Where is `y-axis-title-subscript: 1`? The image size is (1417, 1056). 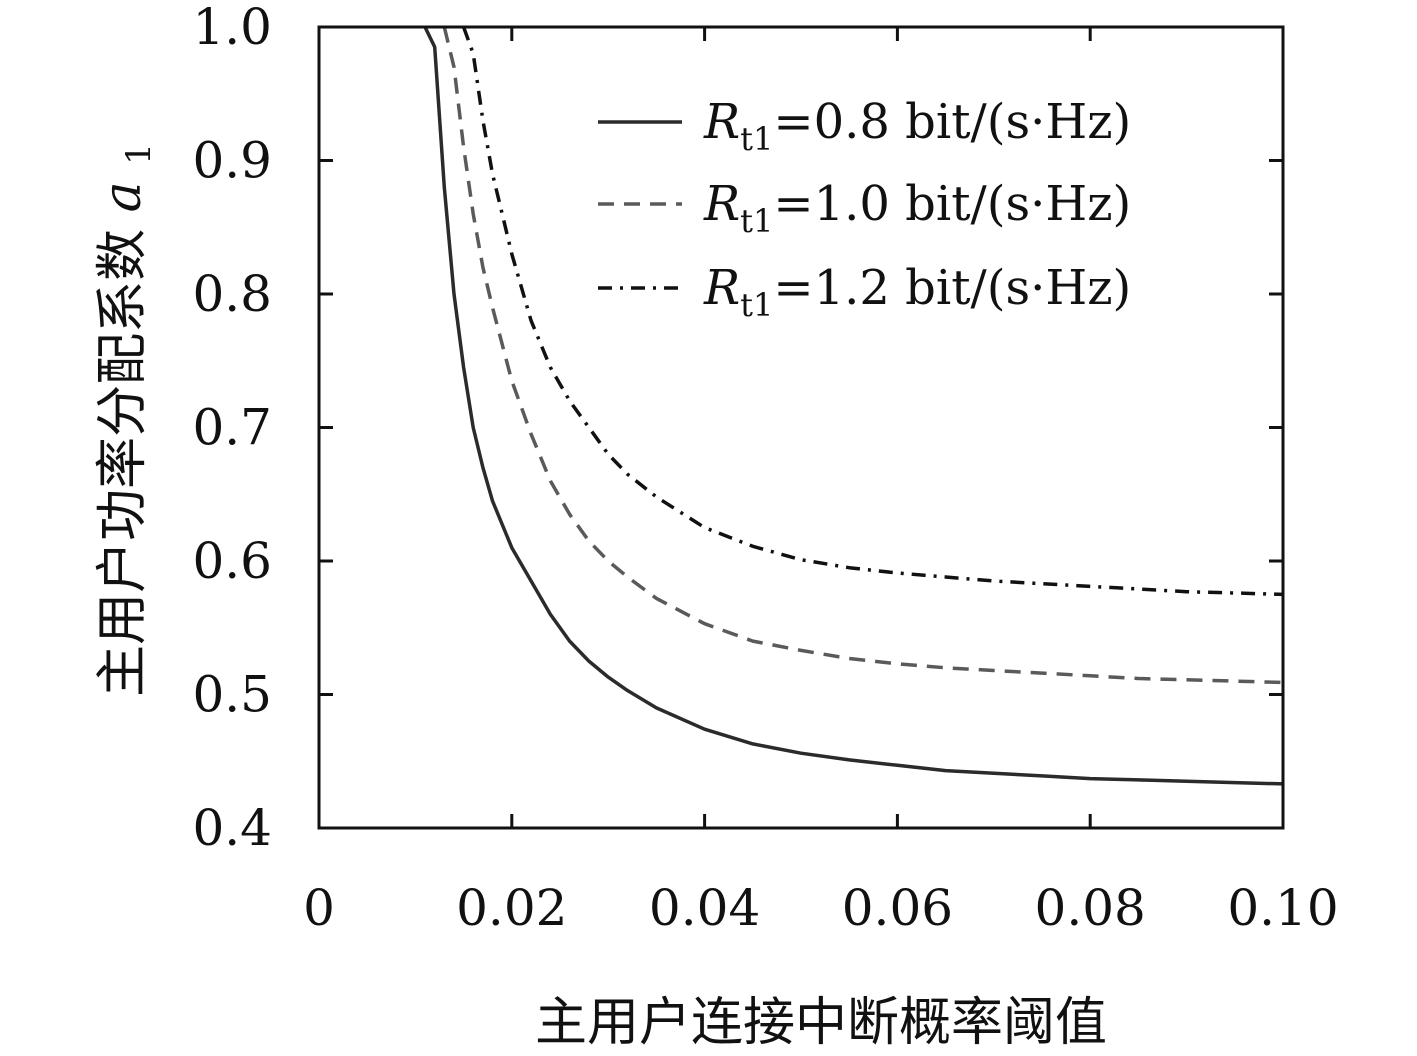 y-axis-title-subscript: 1 is located at coordinates (139, 154).